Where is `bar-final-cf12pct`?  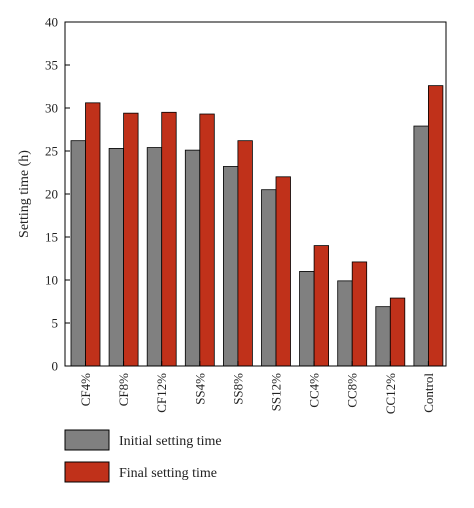 bar-final-cf12pct is located at coordinates (169, 239).